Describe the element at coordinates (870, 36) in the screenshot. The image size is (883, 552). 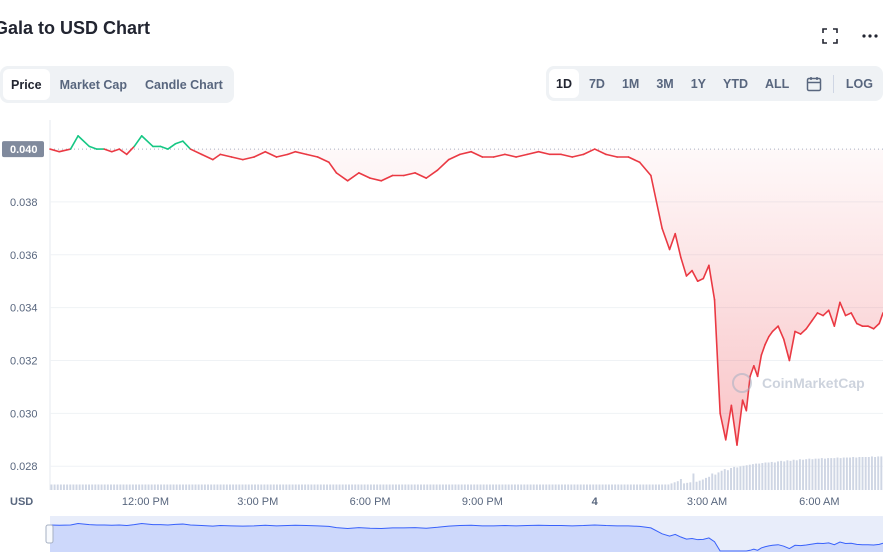
I see `more-icon` at that location.